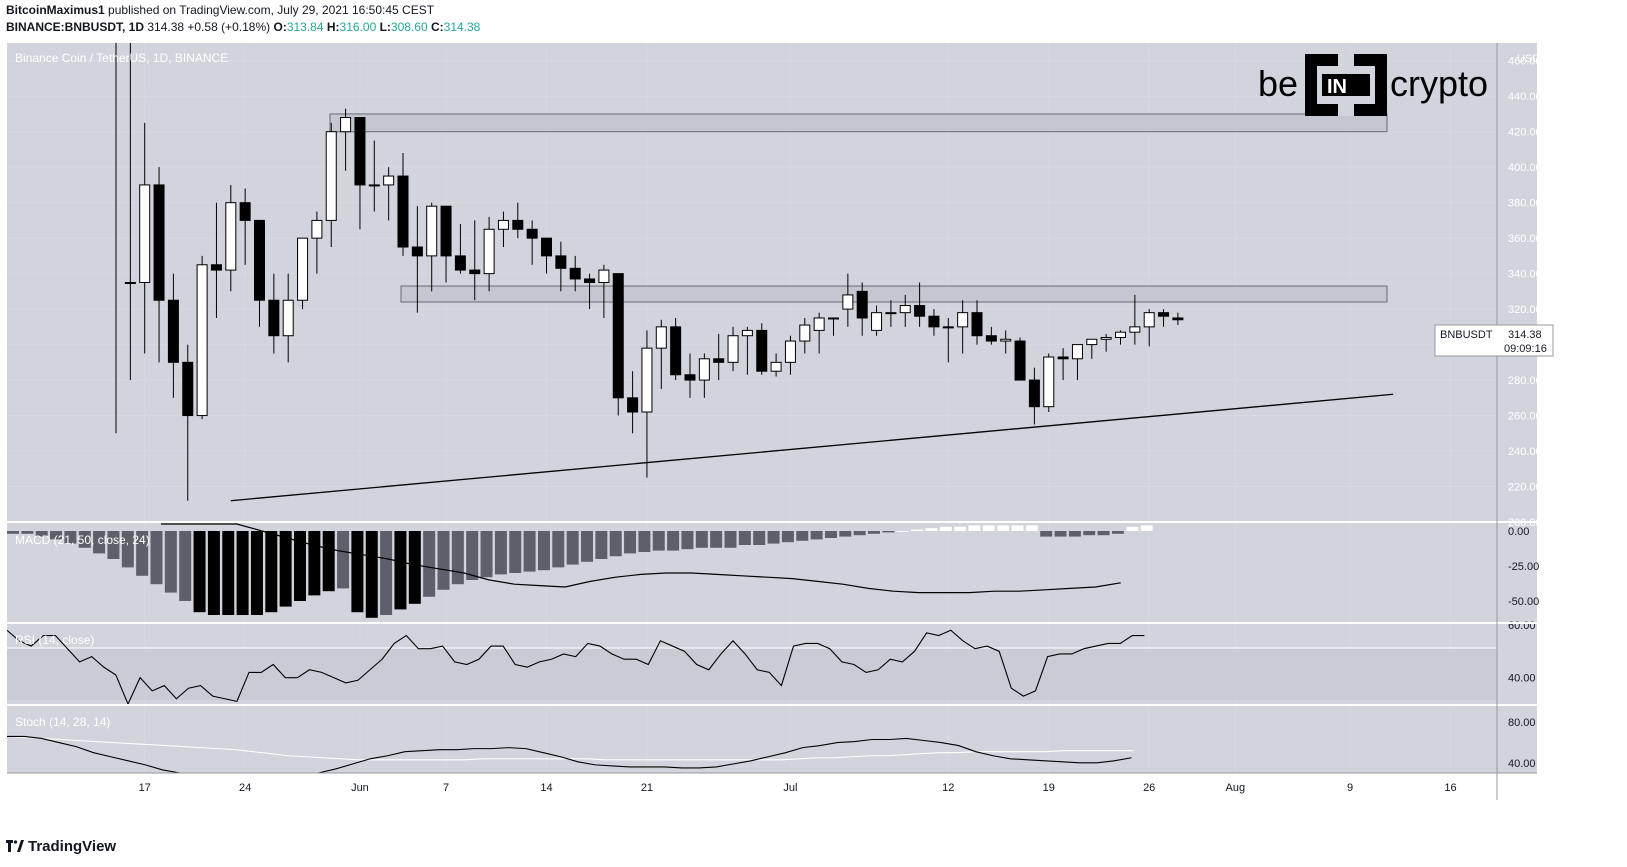 This screenshot has width=1627, height=867. What do you see at coordinates (166, 27) in the screenshot?
I see `last-price: 314.38` at bounding box center [166, 27].